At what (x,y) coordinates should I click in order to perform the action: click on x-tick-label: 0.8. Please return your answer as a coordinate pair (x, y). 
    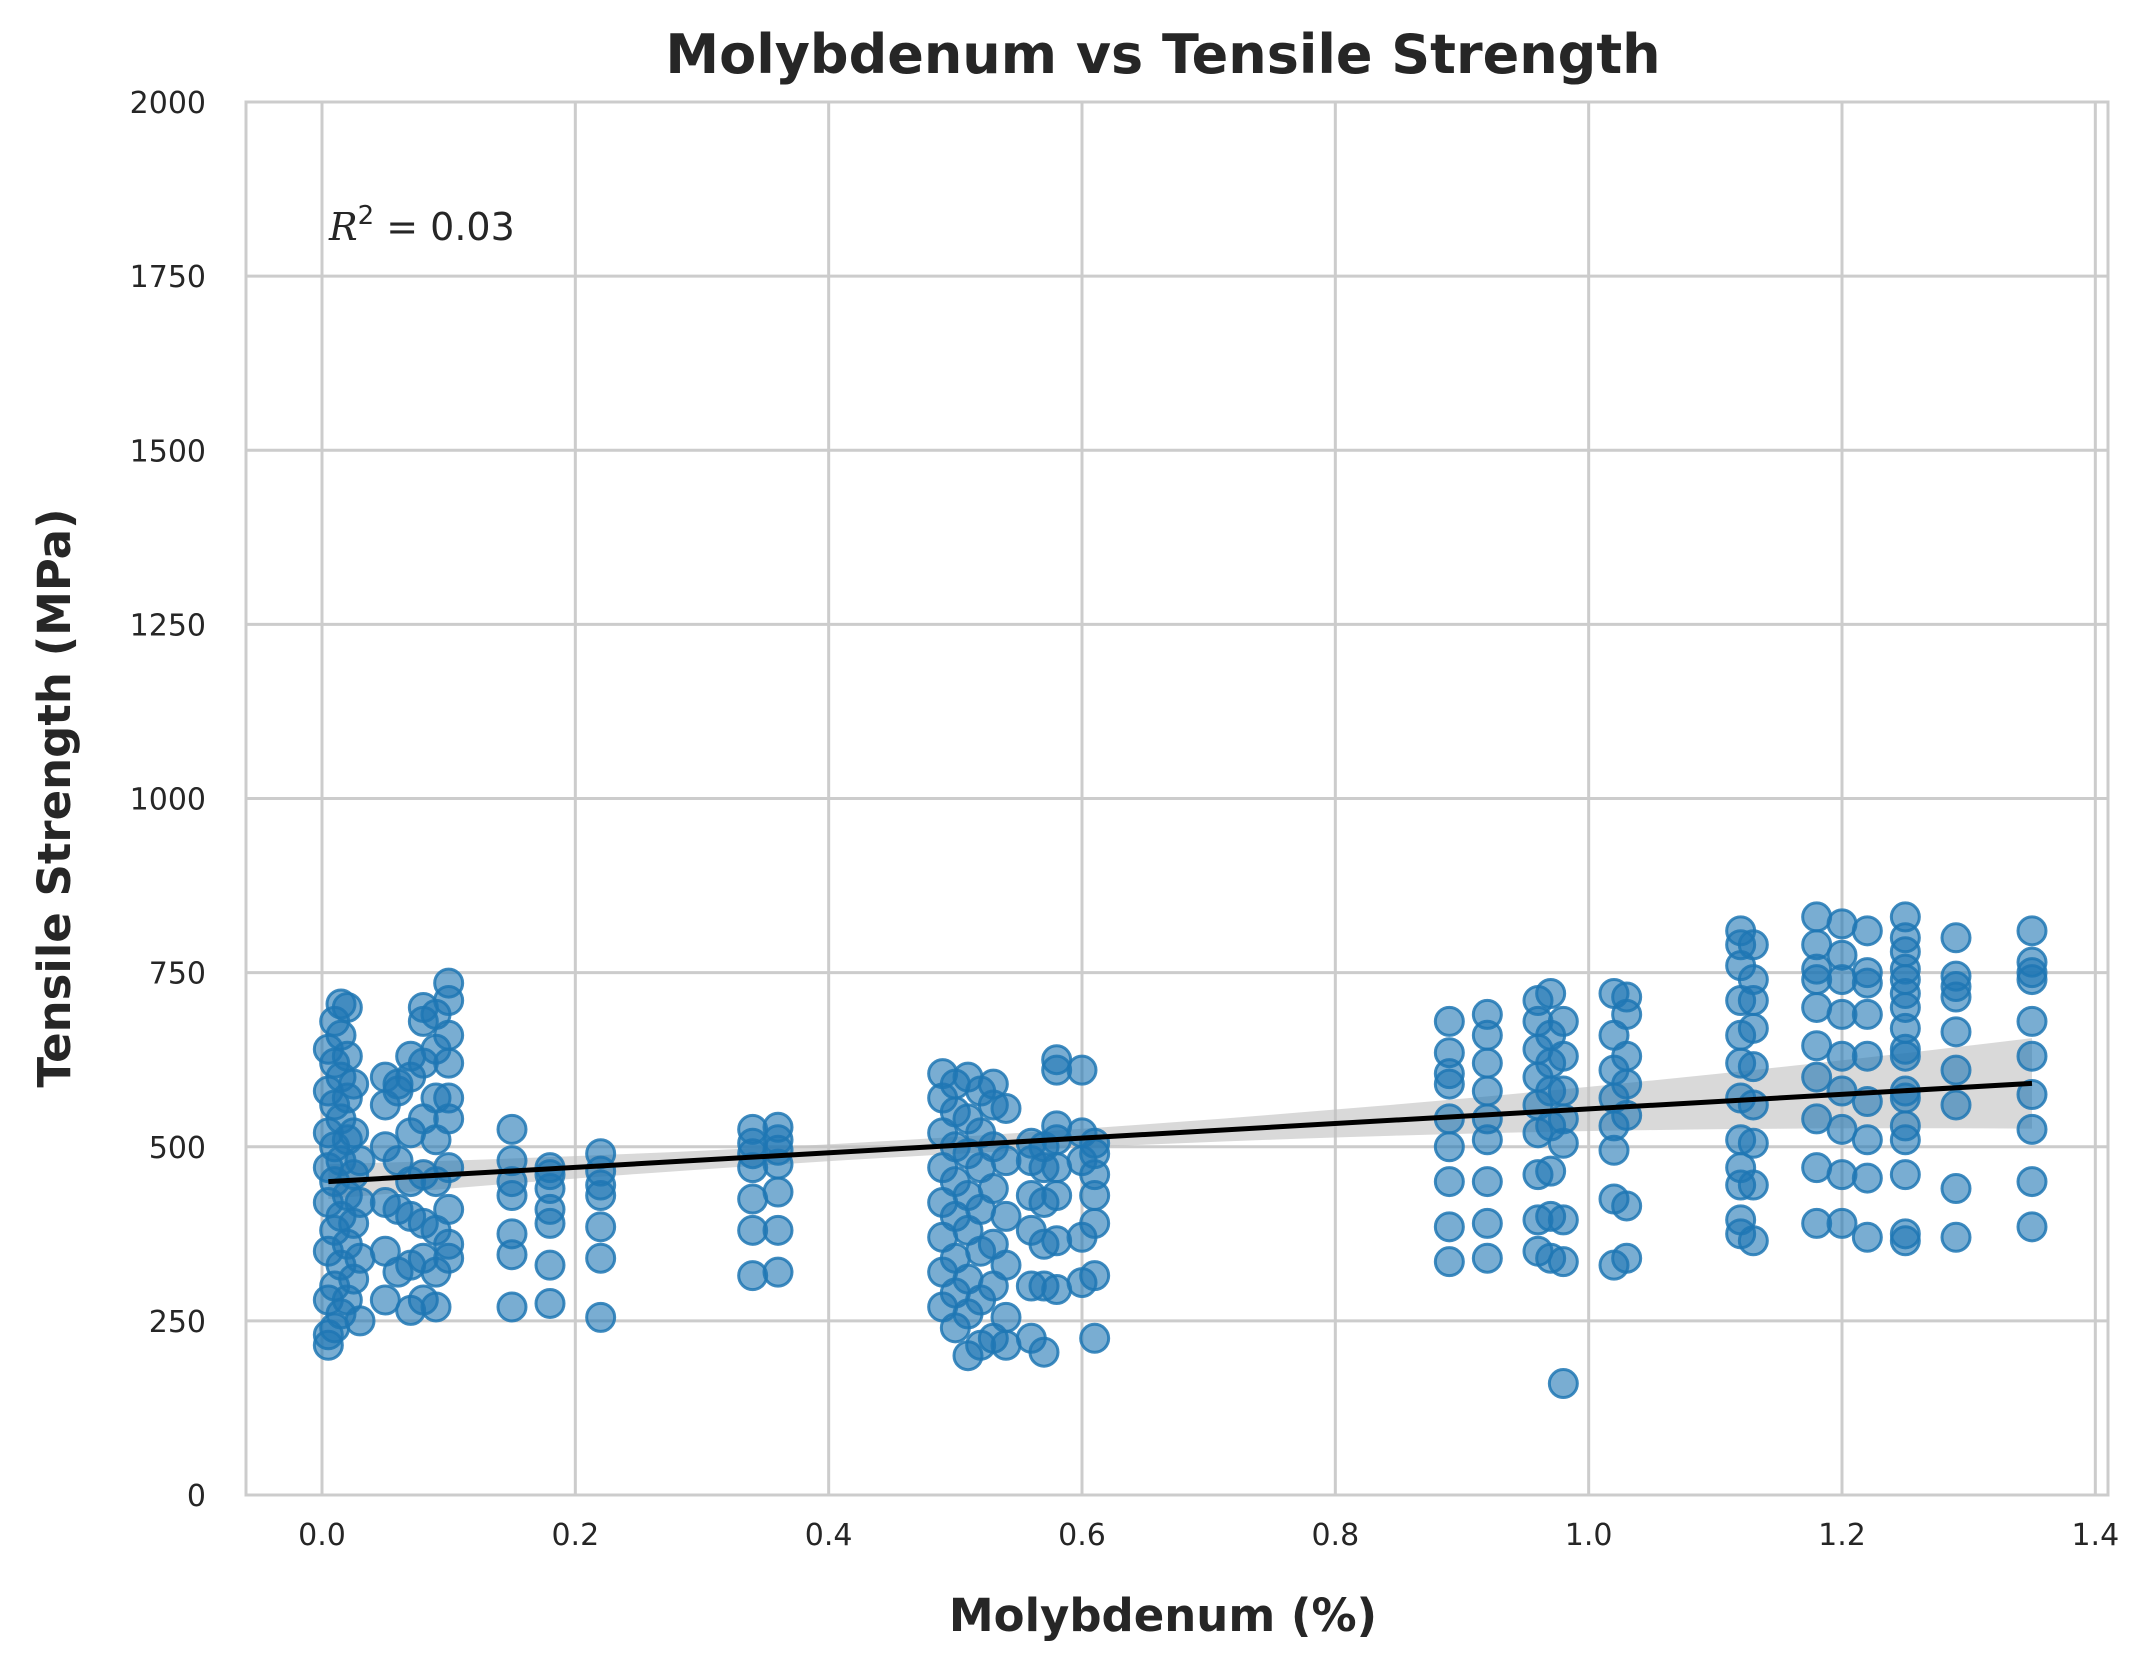
    Looking at the image, I should click on (1335, 1535).